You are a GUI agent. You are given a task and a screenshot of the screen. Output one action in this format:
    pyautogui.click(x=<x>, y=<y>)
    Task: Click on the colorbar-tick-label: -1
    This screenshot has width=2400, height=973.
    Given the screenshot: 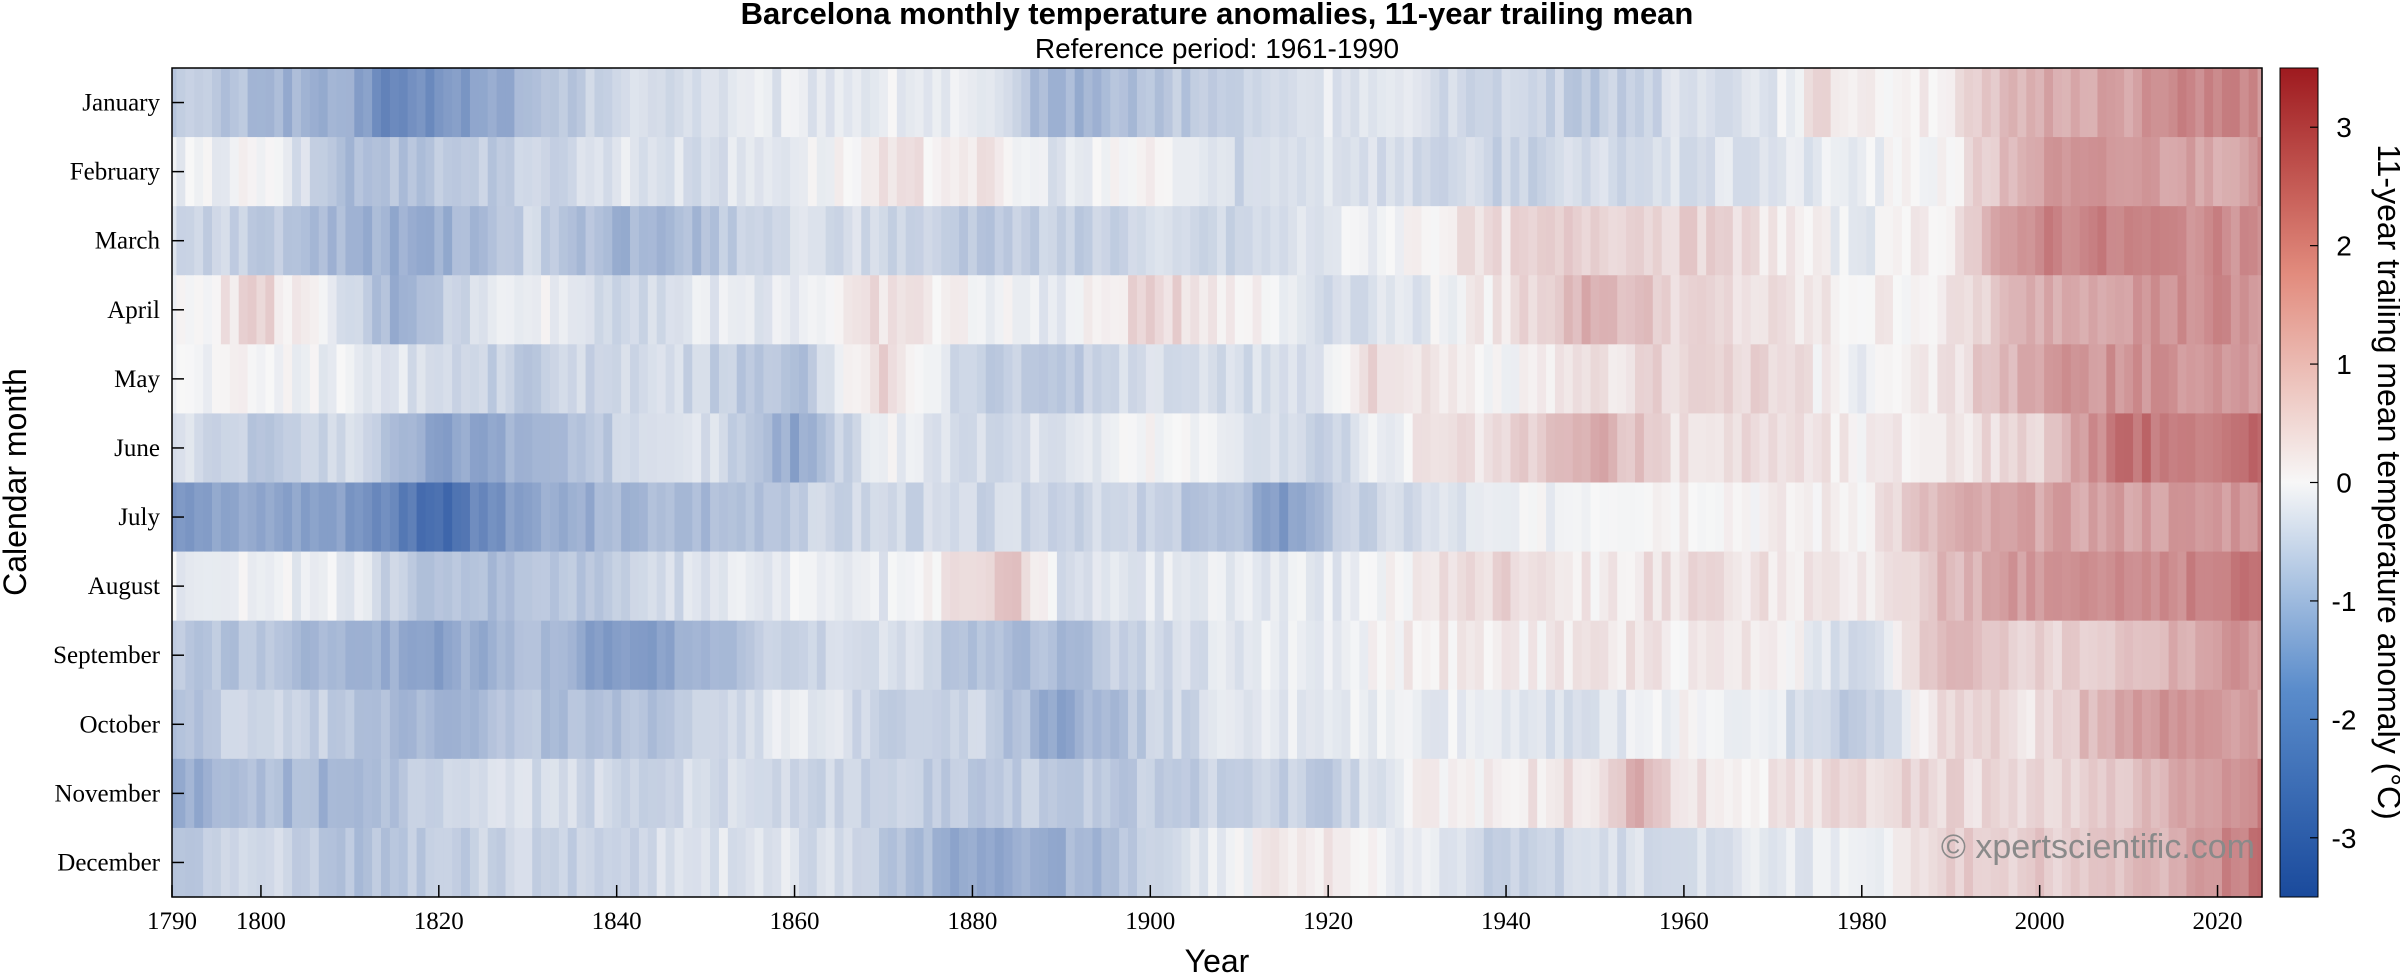 What is the action you would take?
    pyautogui.click(x=2344, y=601)
    